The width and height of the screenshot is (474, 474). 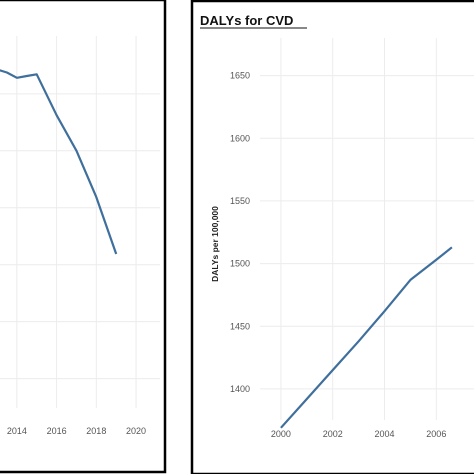 I want to click on y-tick-label: 1550, so click(x=240, y=201).